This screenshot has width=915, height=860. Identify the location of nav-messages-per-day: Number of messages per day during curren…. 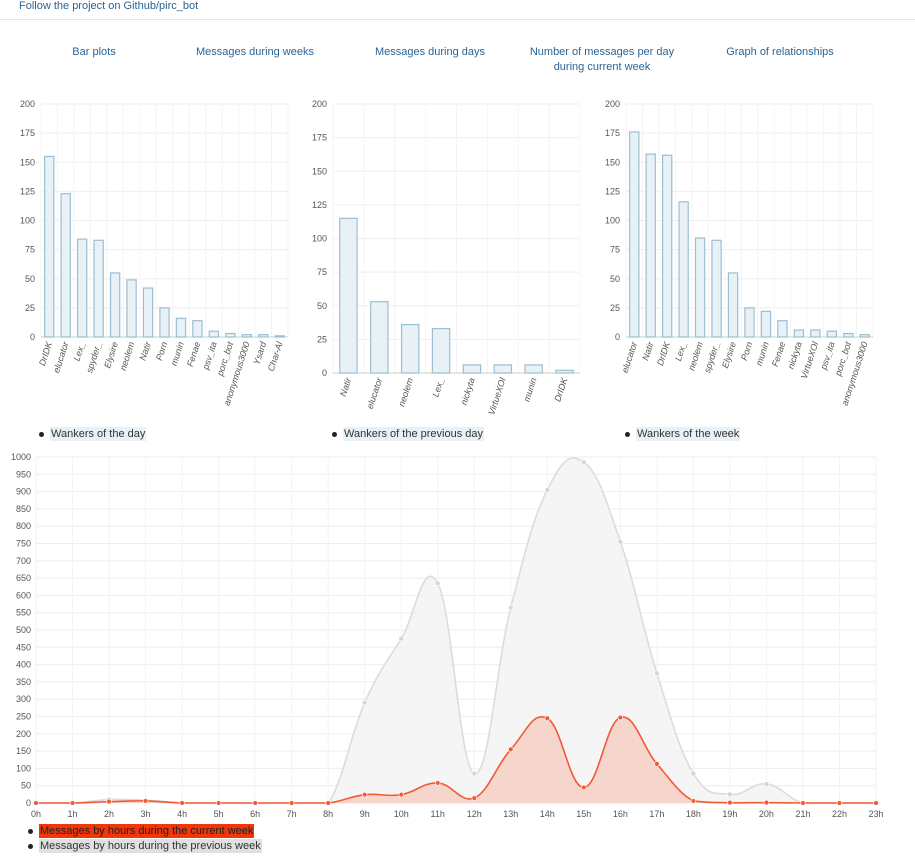
(602, 60).